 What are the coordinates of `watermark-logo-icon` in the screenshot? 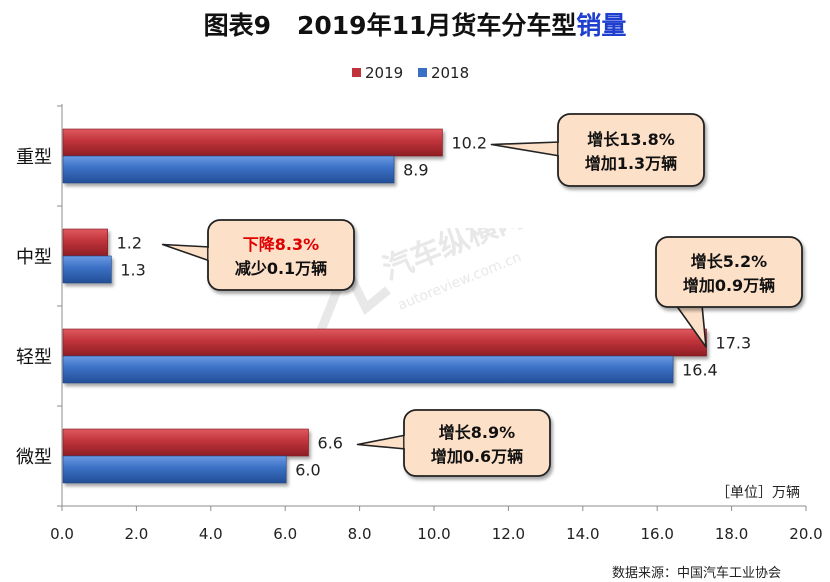 It's located at (352, 298).